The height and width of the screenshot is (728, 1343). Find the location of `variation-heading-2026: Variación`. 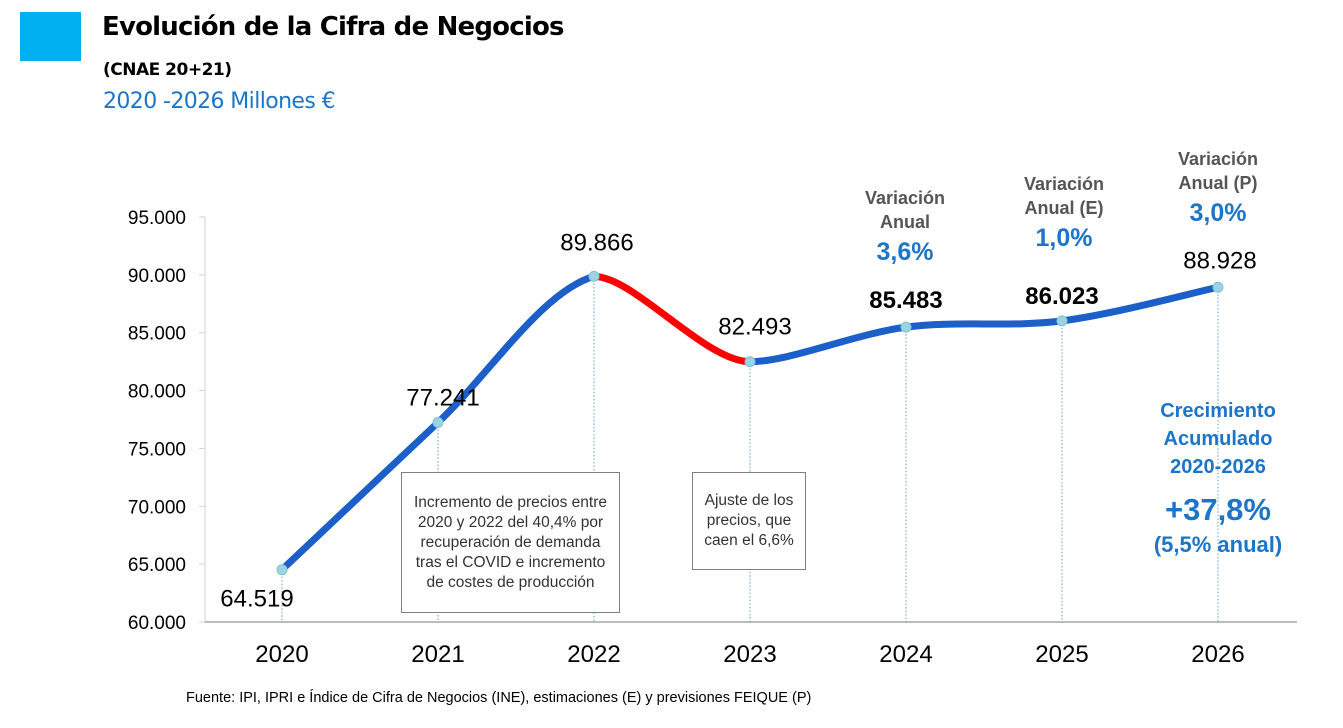

variation-heading-2026: Variación is located at coordinates (1218, 159).